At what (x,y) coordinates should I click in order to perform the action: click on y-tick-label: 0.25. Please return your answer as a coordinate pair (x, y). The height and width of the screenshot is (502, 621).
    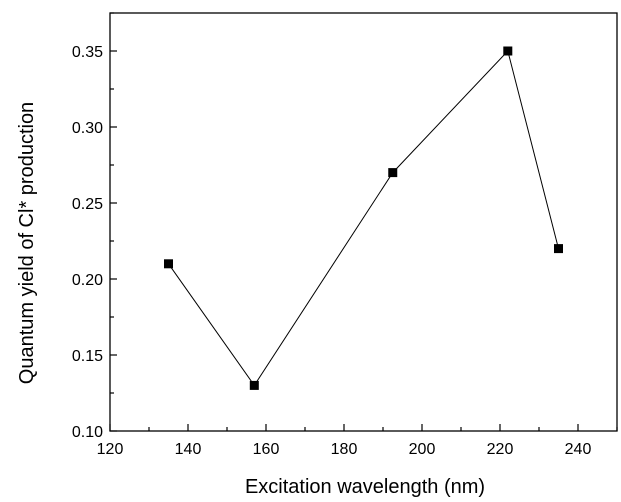
    Looking at the image, I should click on (87, 204).